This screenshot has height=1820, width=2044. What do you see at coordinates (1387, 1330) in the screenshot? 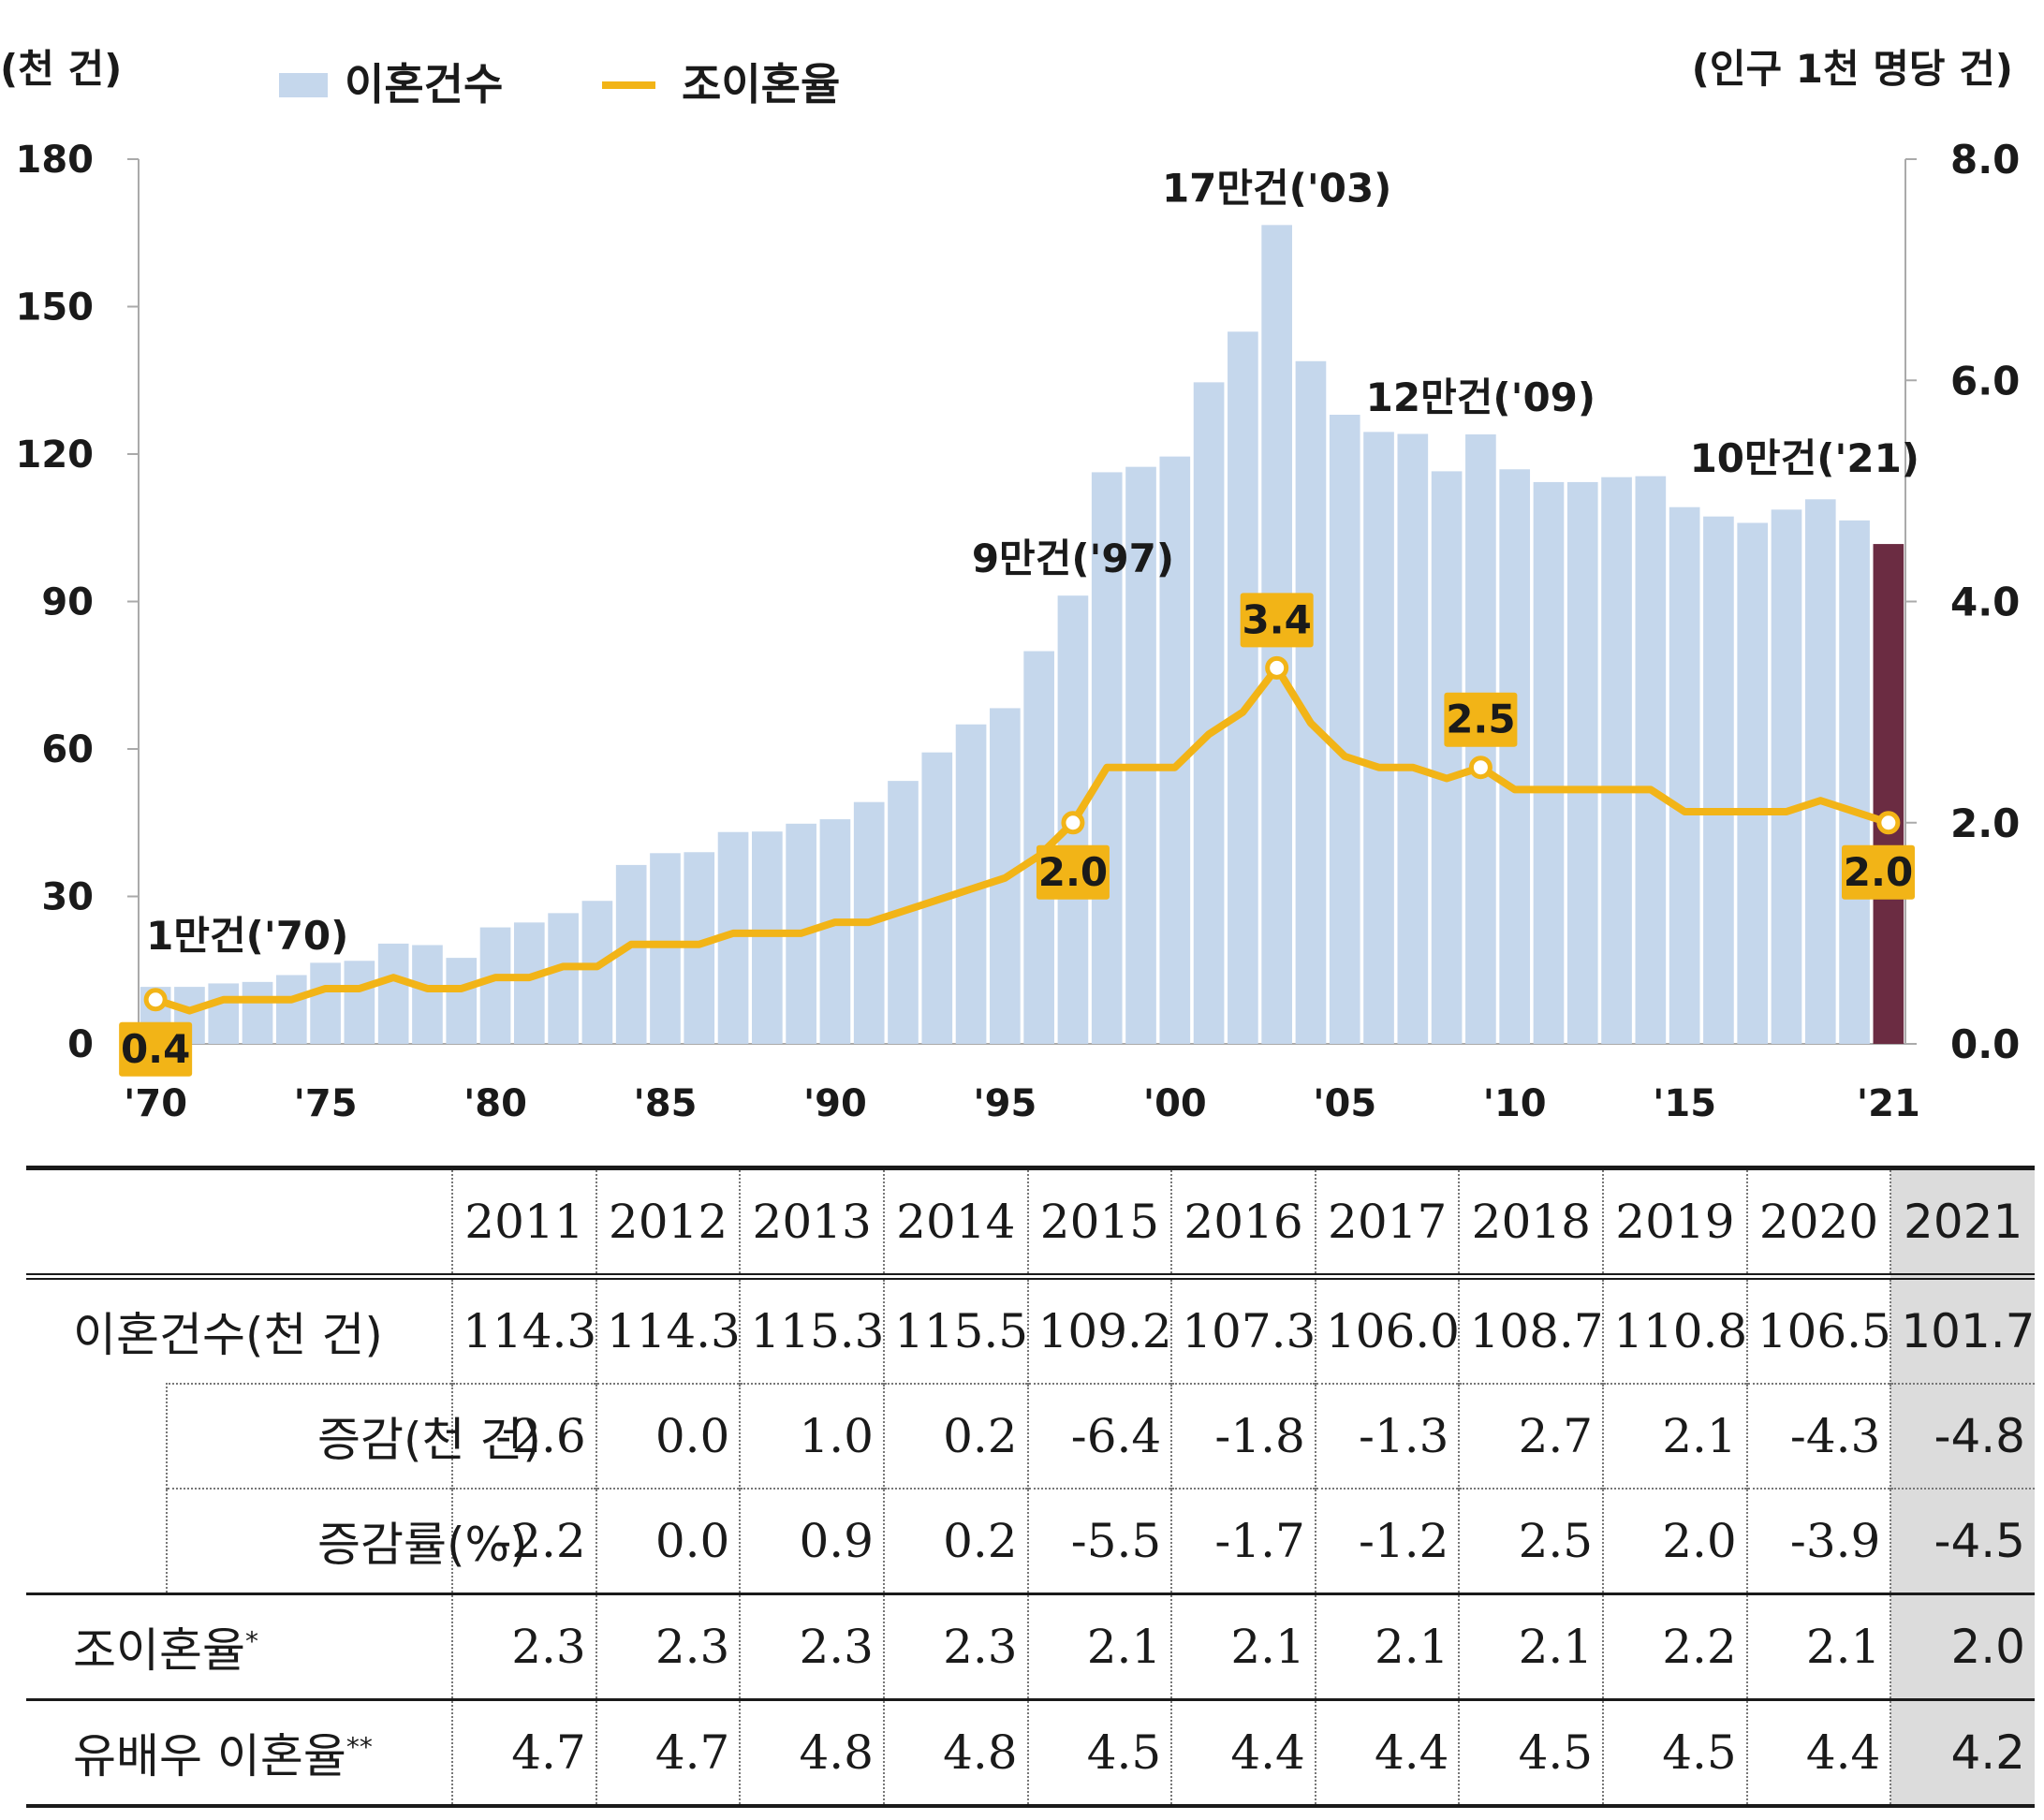
I see `table-cell: 106.0` at bounding box center [1387, 1330].